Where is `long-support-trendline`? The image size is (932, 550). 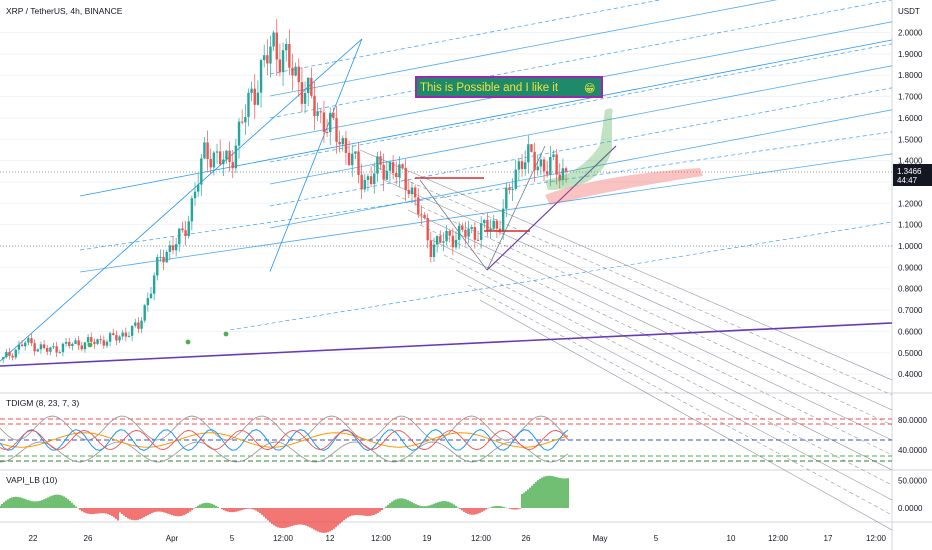
long-support-trendline is located at coordinates (446, 344).